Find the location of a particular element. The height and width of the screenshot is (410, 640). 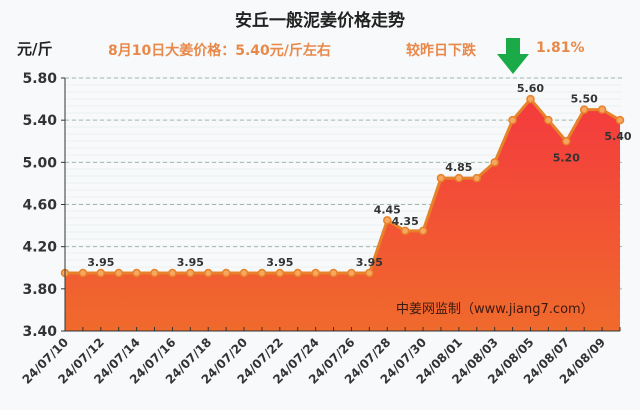

data-label: 5.50 is located at coordinates (584, 99).